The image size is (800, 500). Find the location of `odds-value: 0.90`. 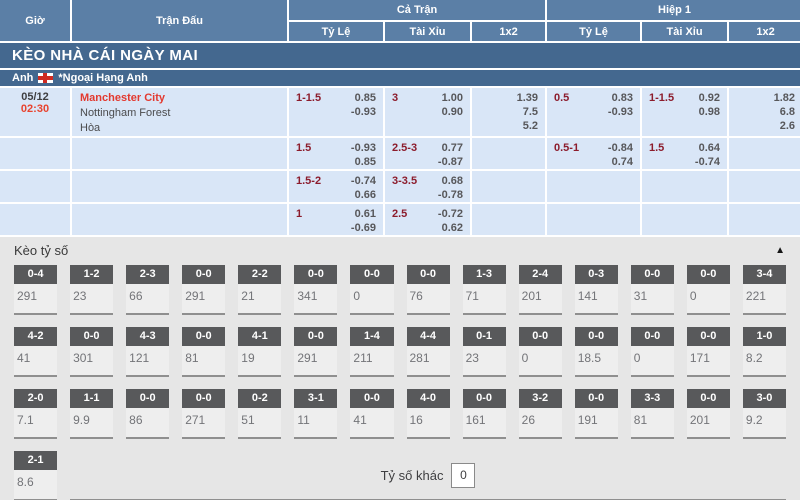

odds-value: 0.90 is located at coordinates (452, 112).